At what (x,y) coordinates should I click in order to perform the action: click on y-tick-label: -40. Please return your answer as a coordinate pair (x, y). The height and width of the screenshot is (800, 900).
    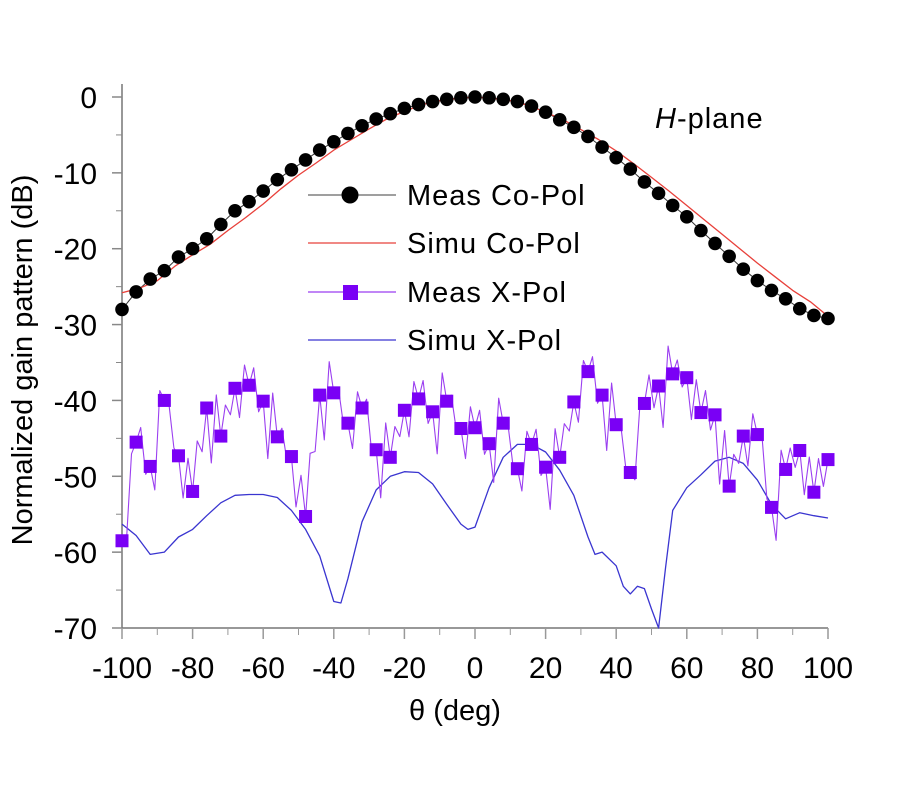
    Looking at the image, I should click on (75, 401).